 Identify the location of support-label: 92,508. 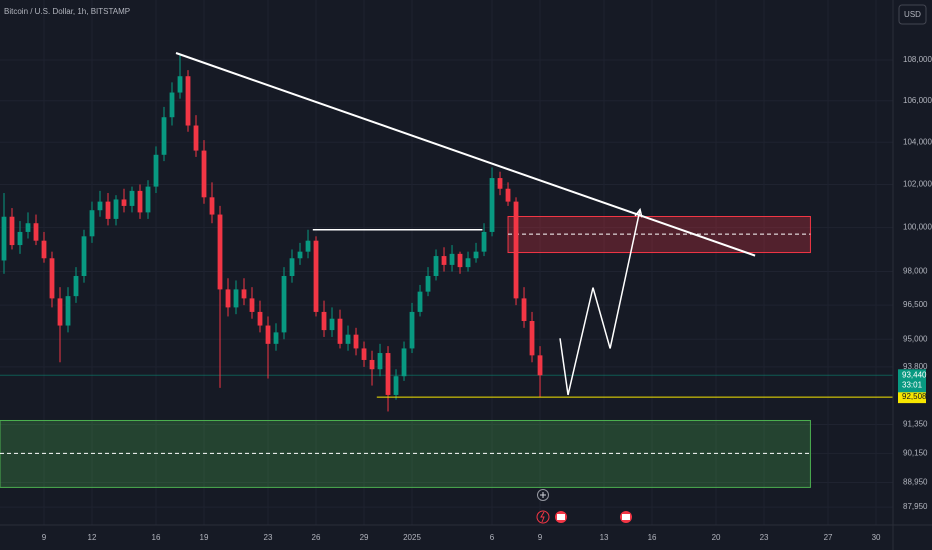
(914, 396).